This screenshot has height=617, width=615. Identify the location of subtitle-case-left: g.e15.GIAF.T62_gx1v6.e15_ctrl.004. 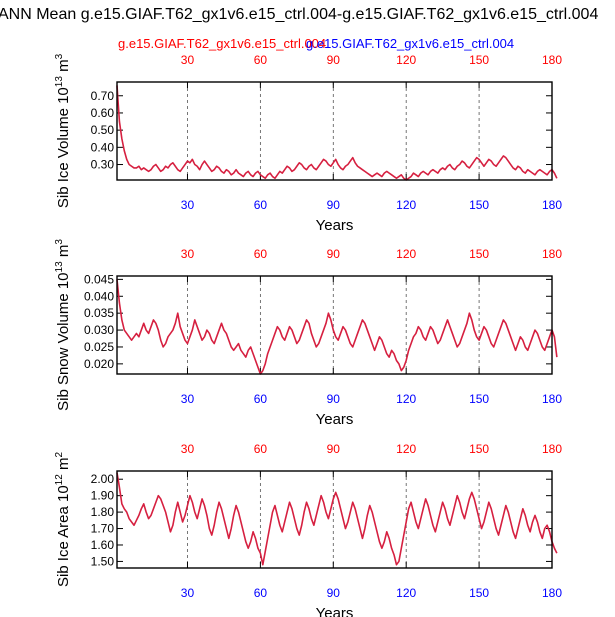
(222, 43).